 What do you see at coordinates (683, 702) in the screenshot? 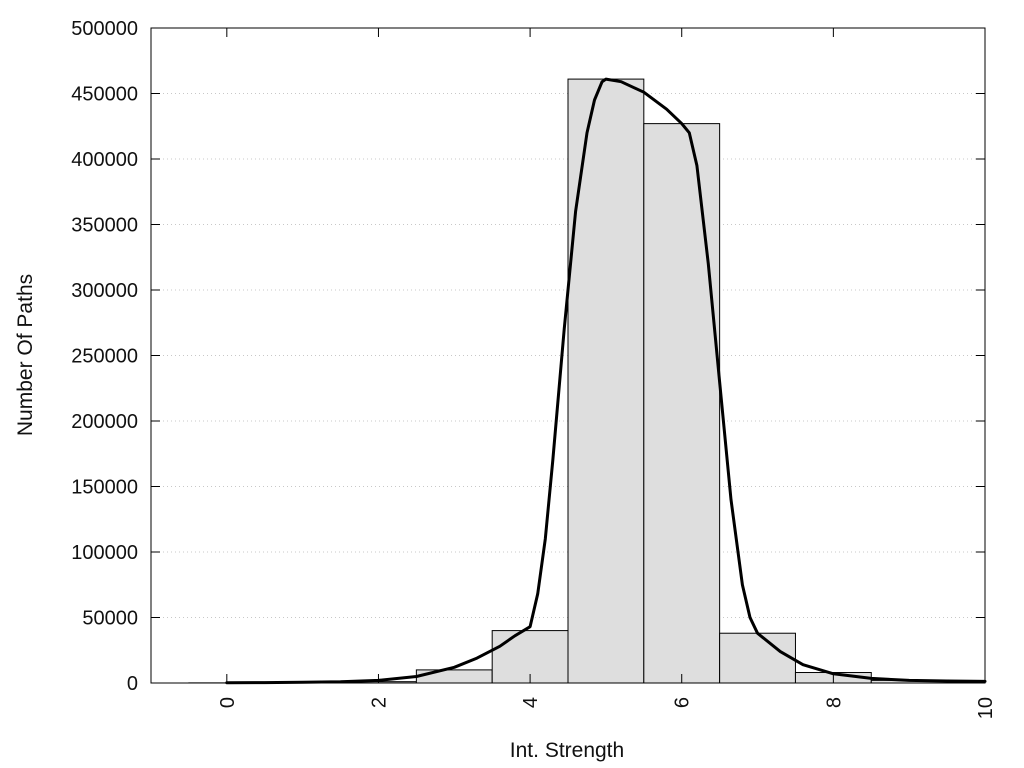
I see `x-tick-label: 6` at bounding box center [683, 702].